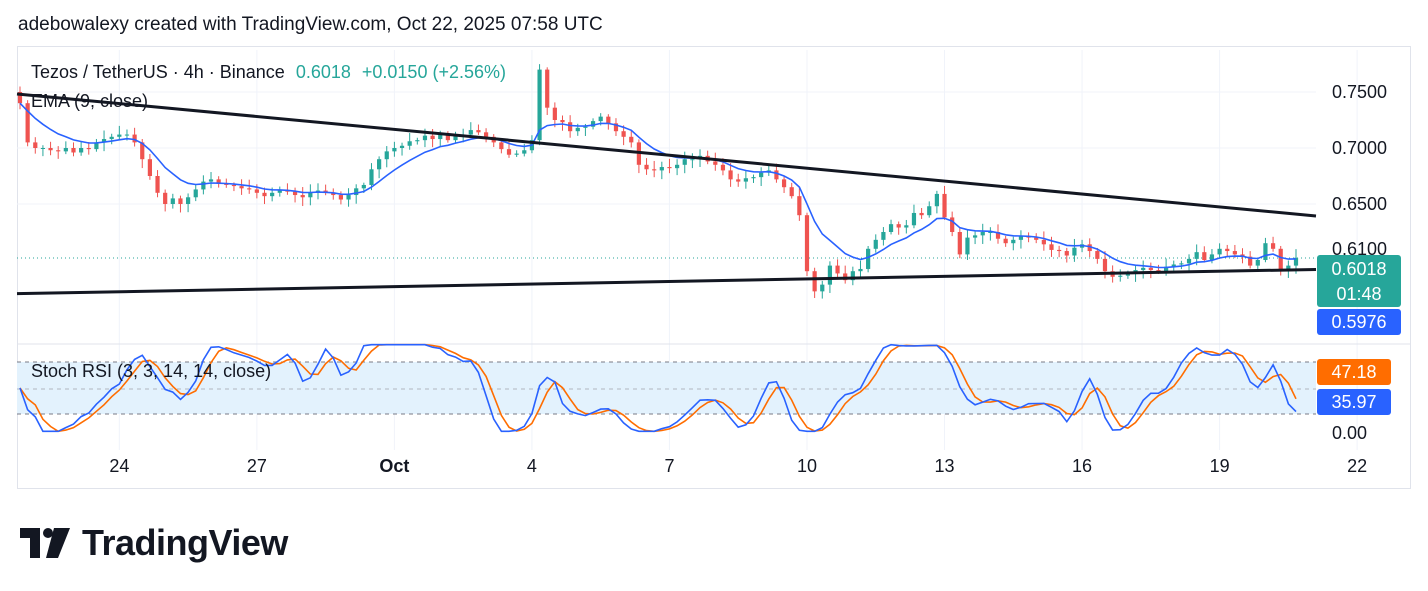 The width and height of the screenshot is (1428, 591). I want to click on brand-name: TradingView, so click(185, 542).